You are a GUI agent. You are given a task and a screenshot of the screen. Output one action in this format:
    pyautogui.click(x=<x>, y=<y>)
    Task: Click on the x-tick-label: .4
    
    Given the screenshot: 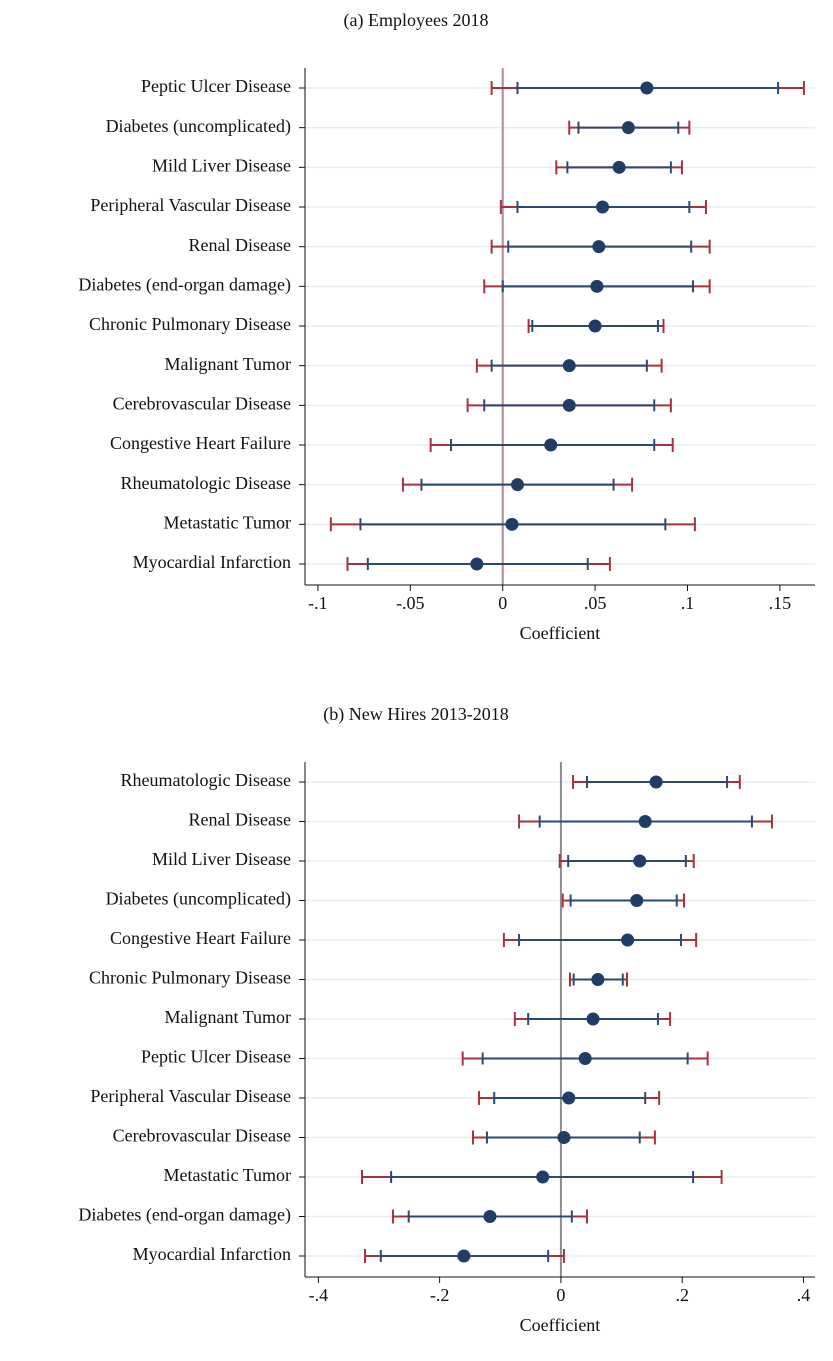 What is the action you would take?
    pyautogui.click(x=804, y=1295)
    